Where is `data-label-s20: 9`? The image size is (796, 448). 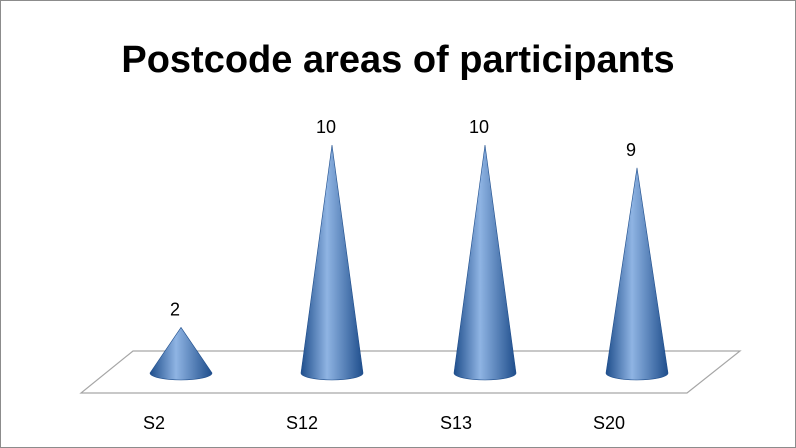 data-label-s20: 9 is located at coordinates (631, 150).